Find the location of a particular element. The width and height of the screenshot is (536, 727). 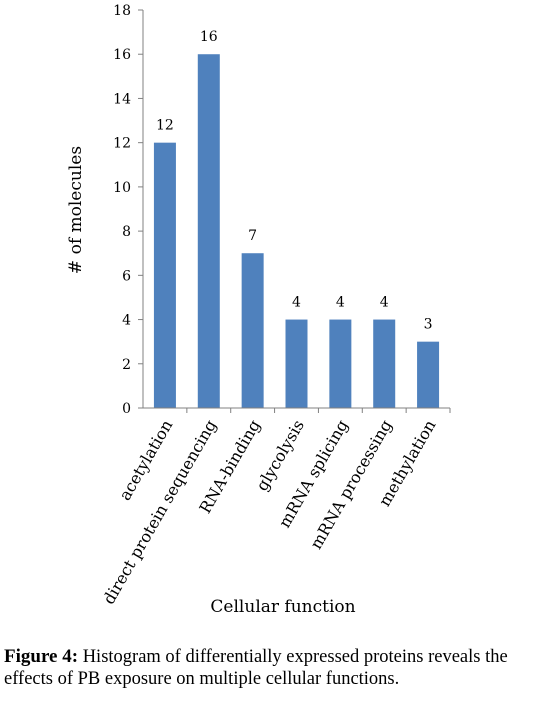

y-tick-label: 6 is located at coordinates (126, 276).